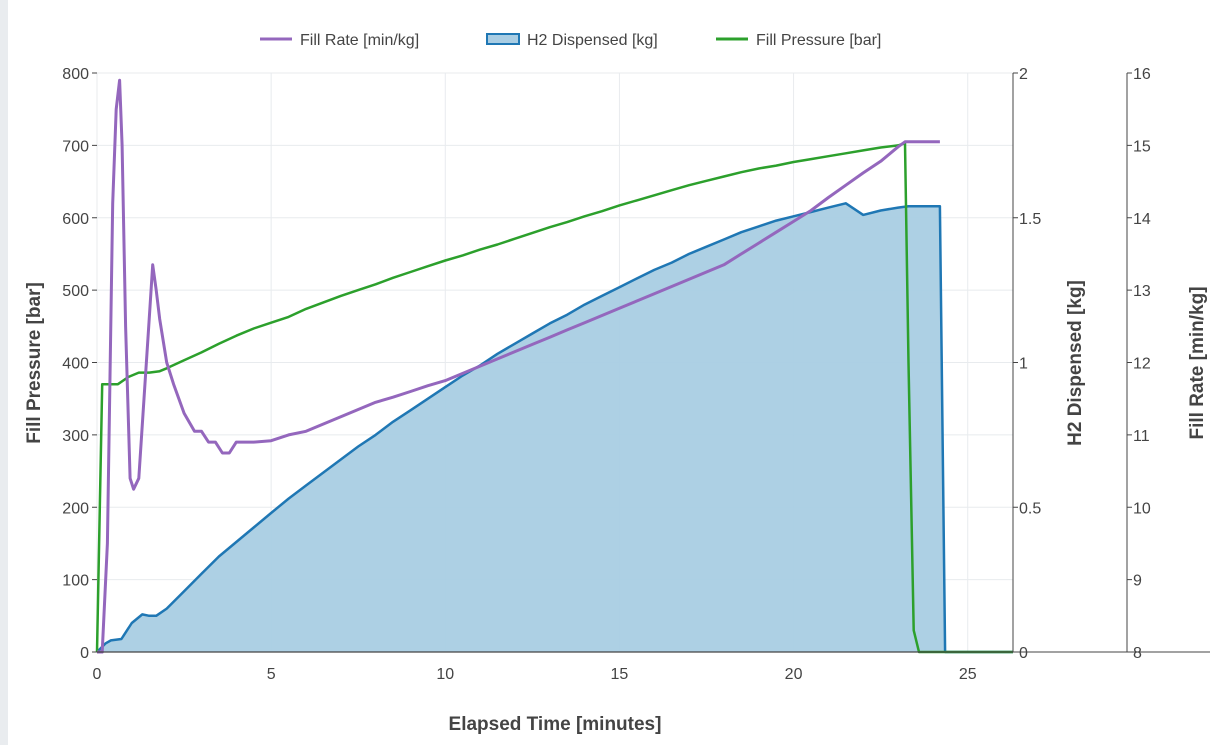 Image resolution: width=1220 pixels, height=750 pixels. I want to click on y-left-tick-label: 500, so click(75, 291).